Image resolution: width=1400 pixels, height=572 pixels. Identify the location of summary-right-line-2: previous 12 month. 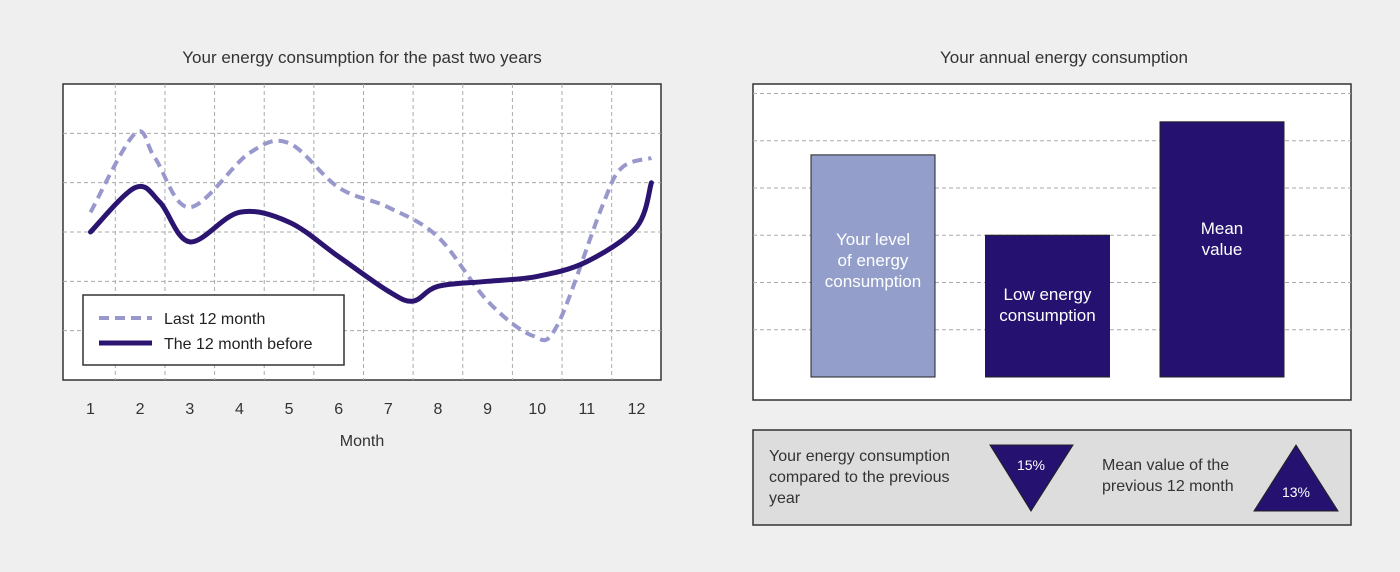
(1168, 486).